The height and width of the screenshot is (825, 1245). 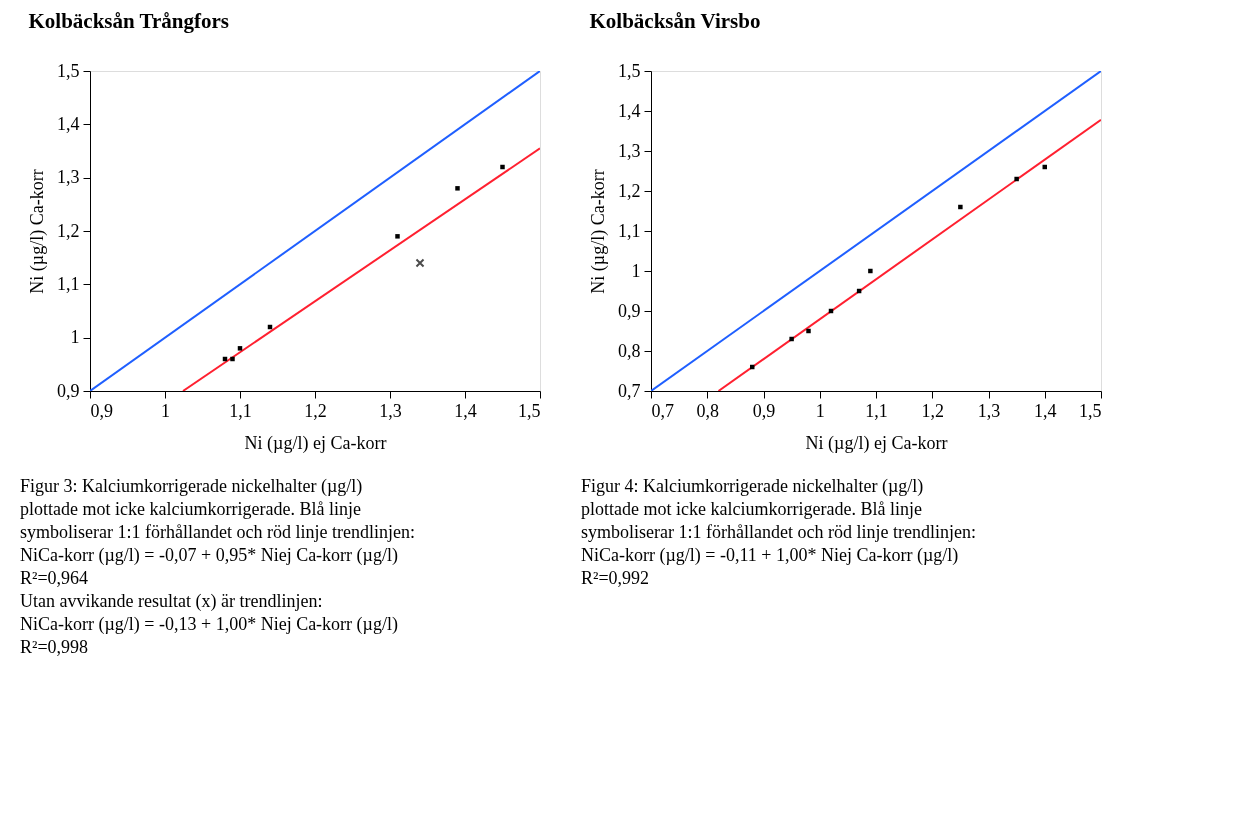 What do you see at coordinates (54, 647) in the screenshot?
I see `text: R²=0,998` at bounding box center [54, 647].